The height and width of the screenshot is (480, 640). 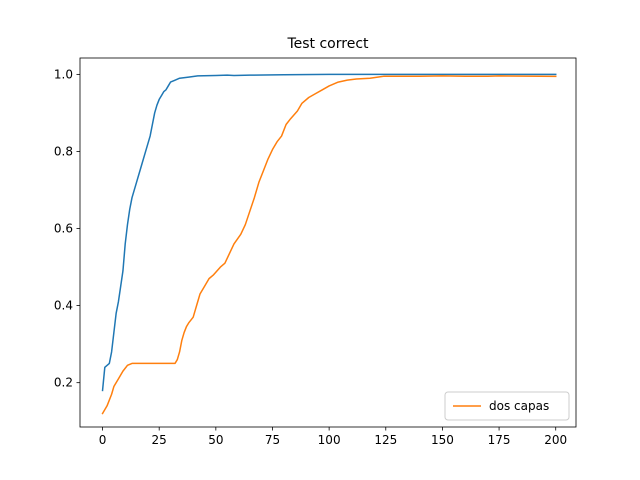 What do you see at coordinates (329, 440) in the screenshot?
I see `x-tick-label: 100` at bounding box center [329, 440].